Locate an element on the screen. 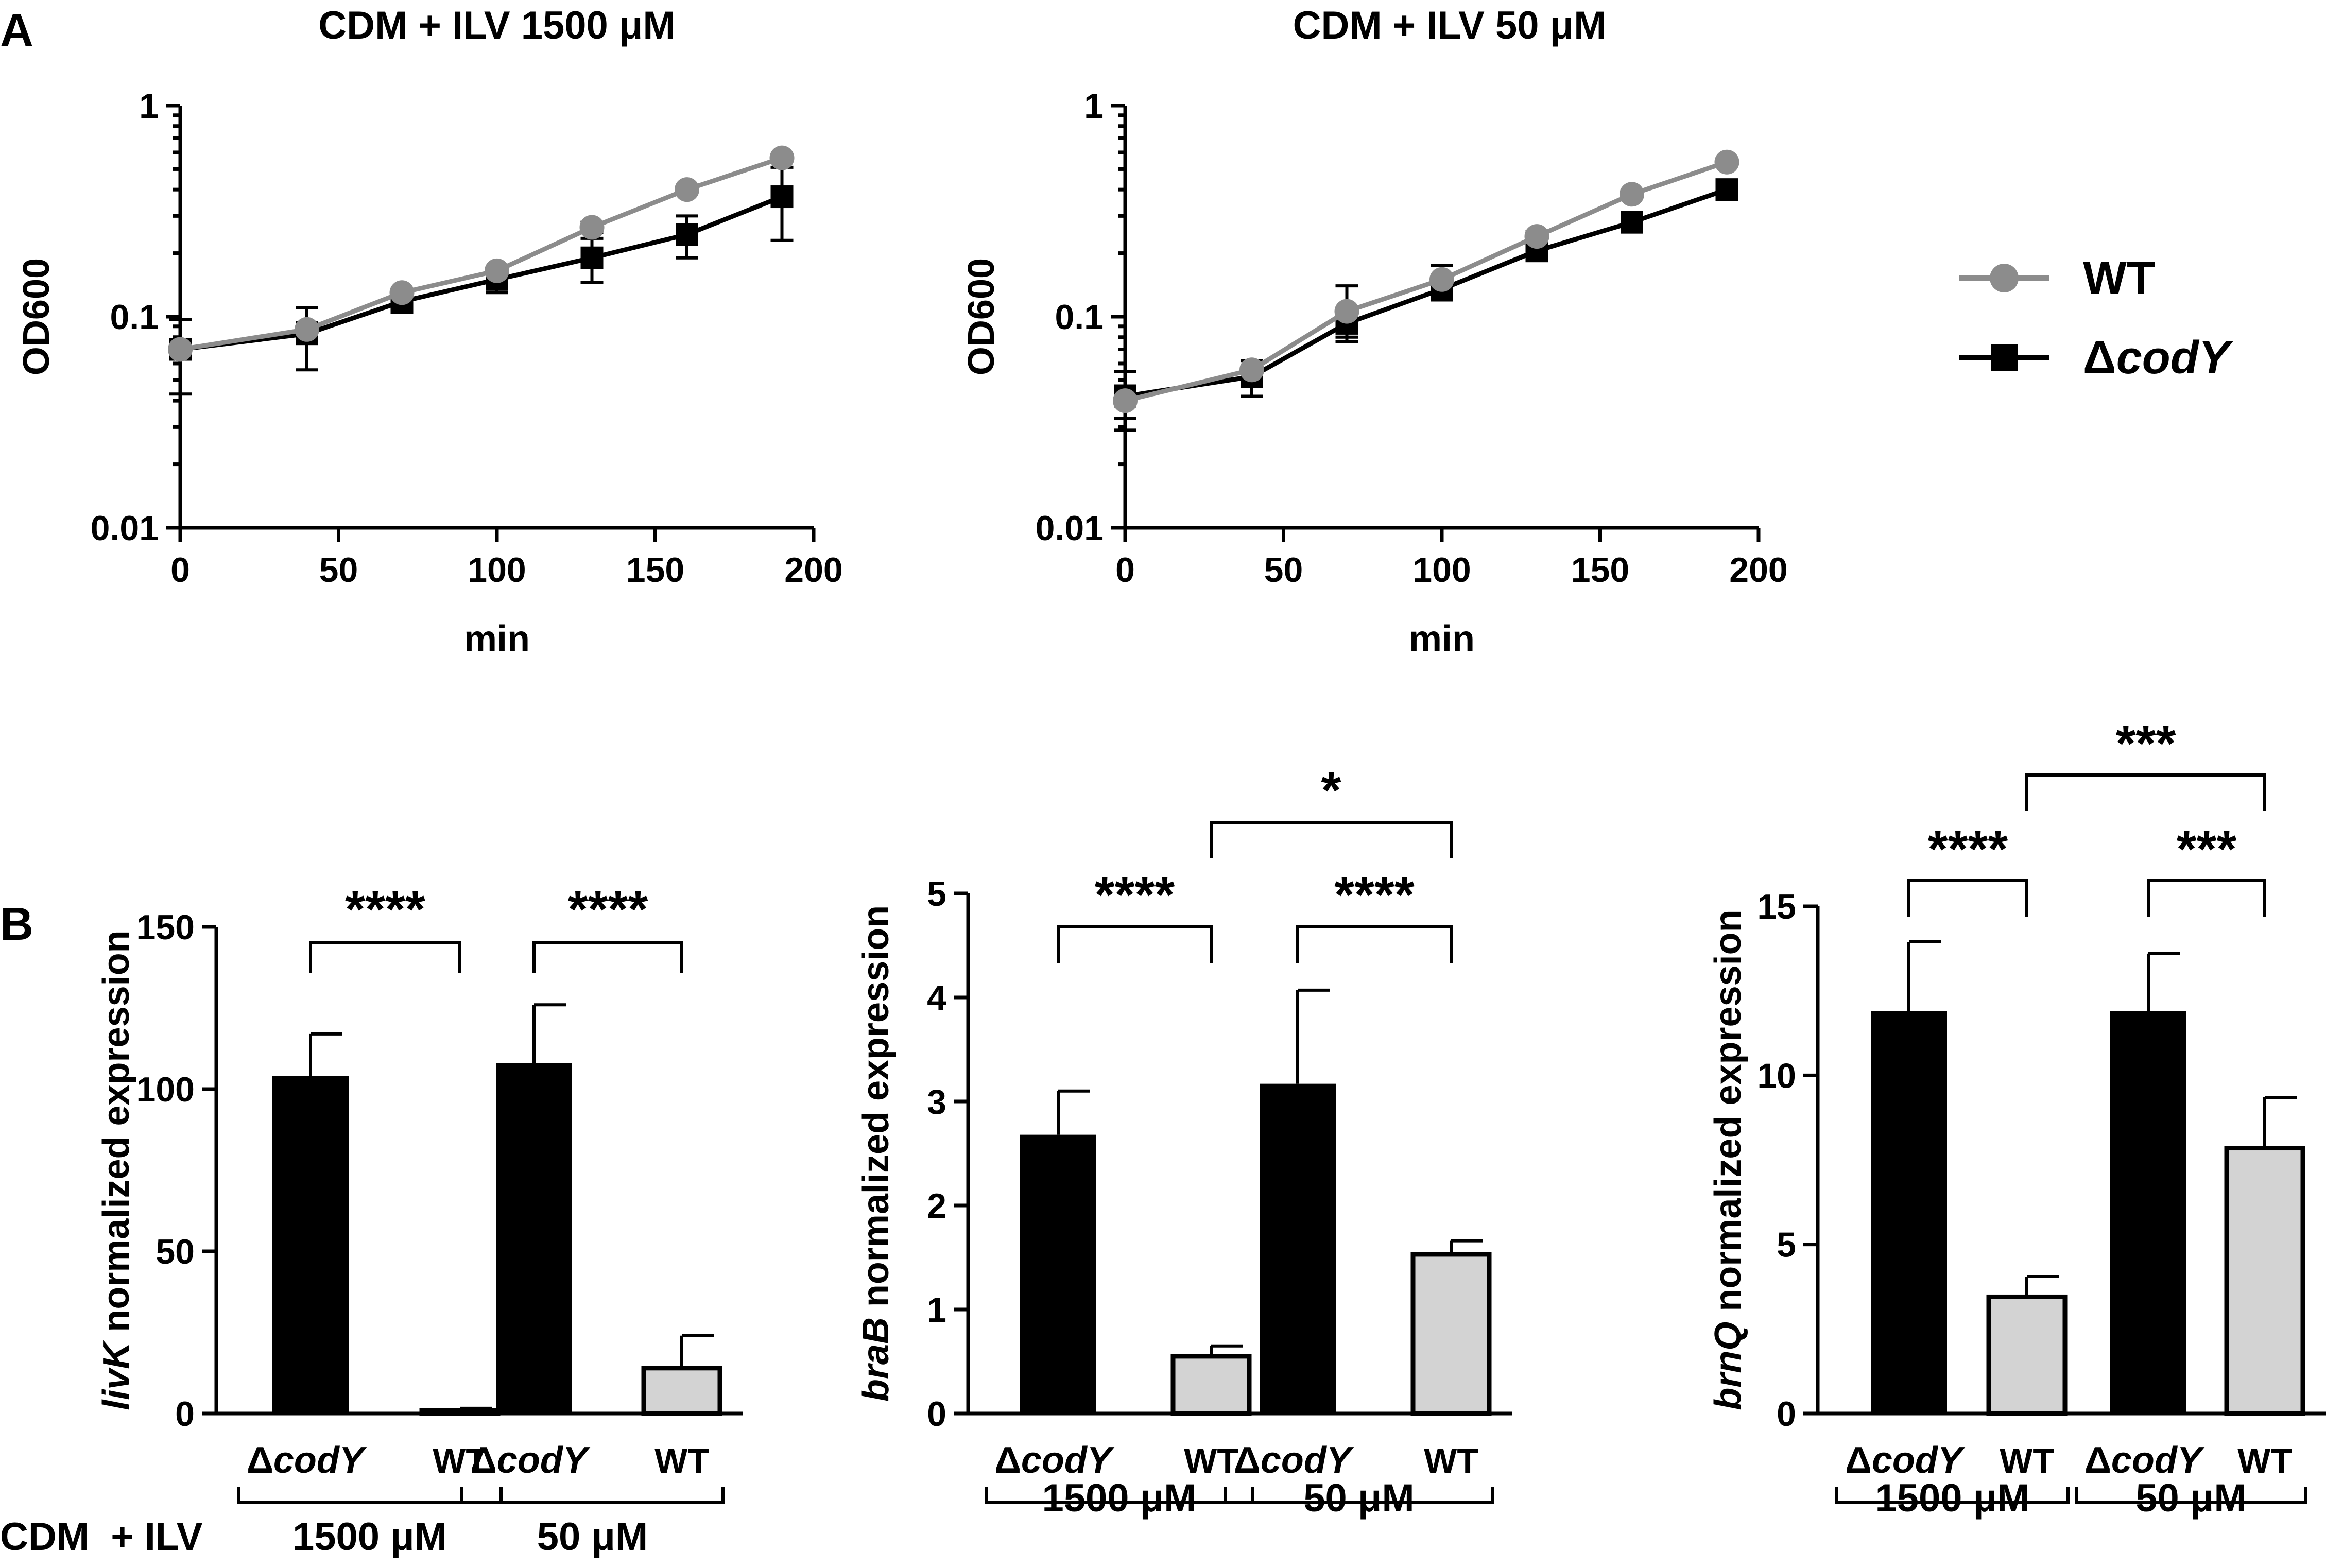 This screenshot has width=2343, height=1568. y-tick-label: 150 is located at coordinates (165, 927).